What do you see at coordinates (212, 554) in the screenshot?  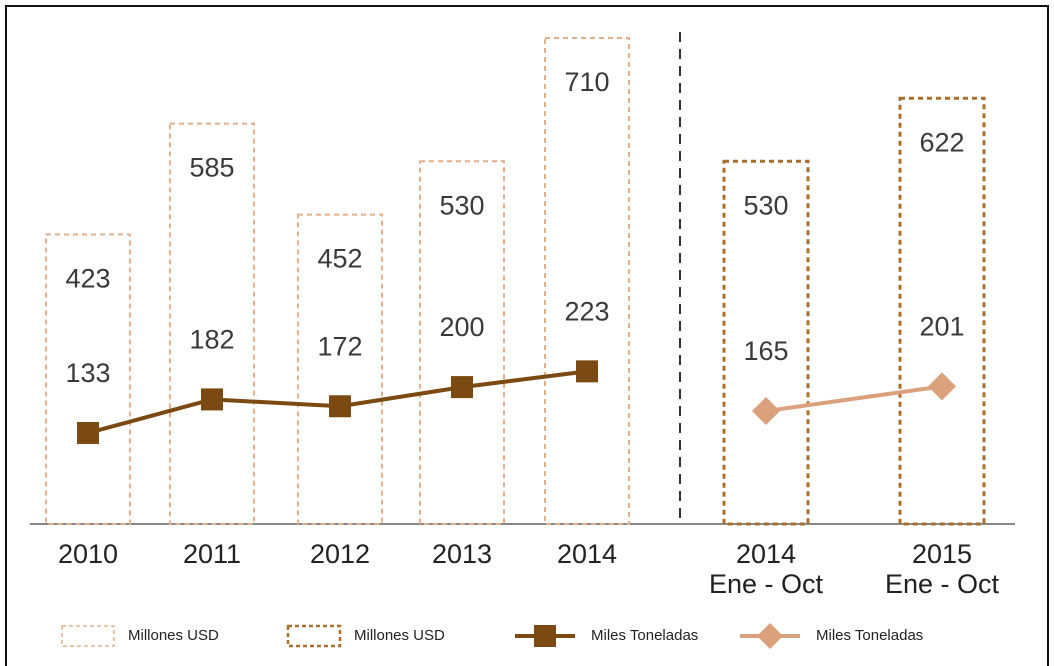 I see `x-tick-label: 2011` at bounding box center [212, 554].